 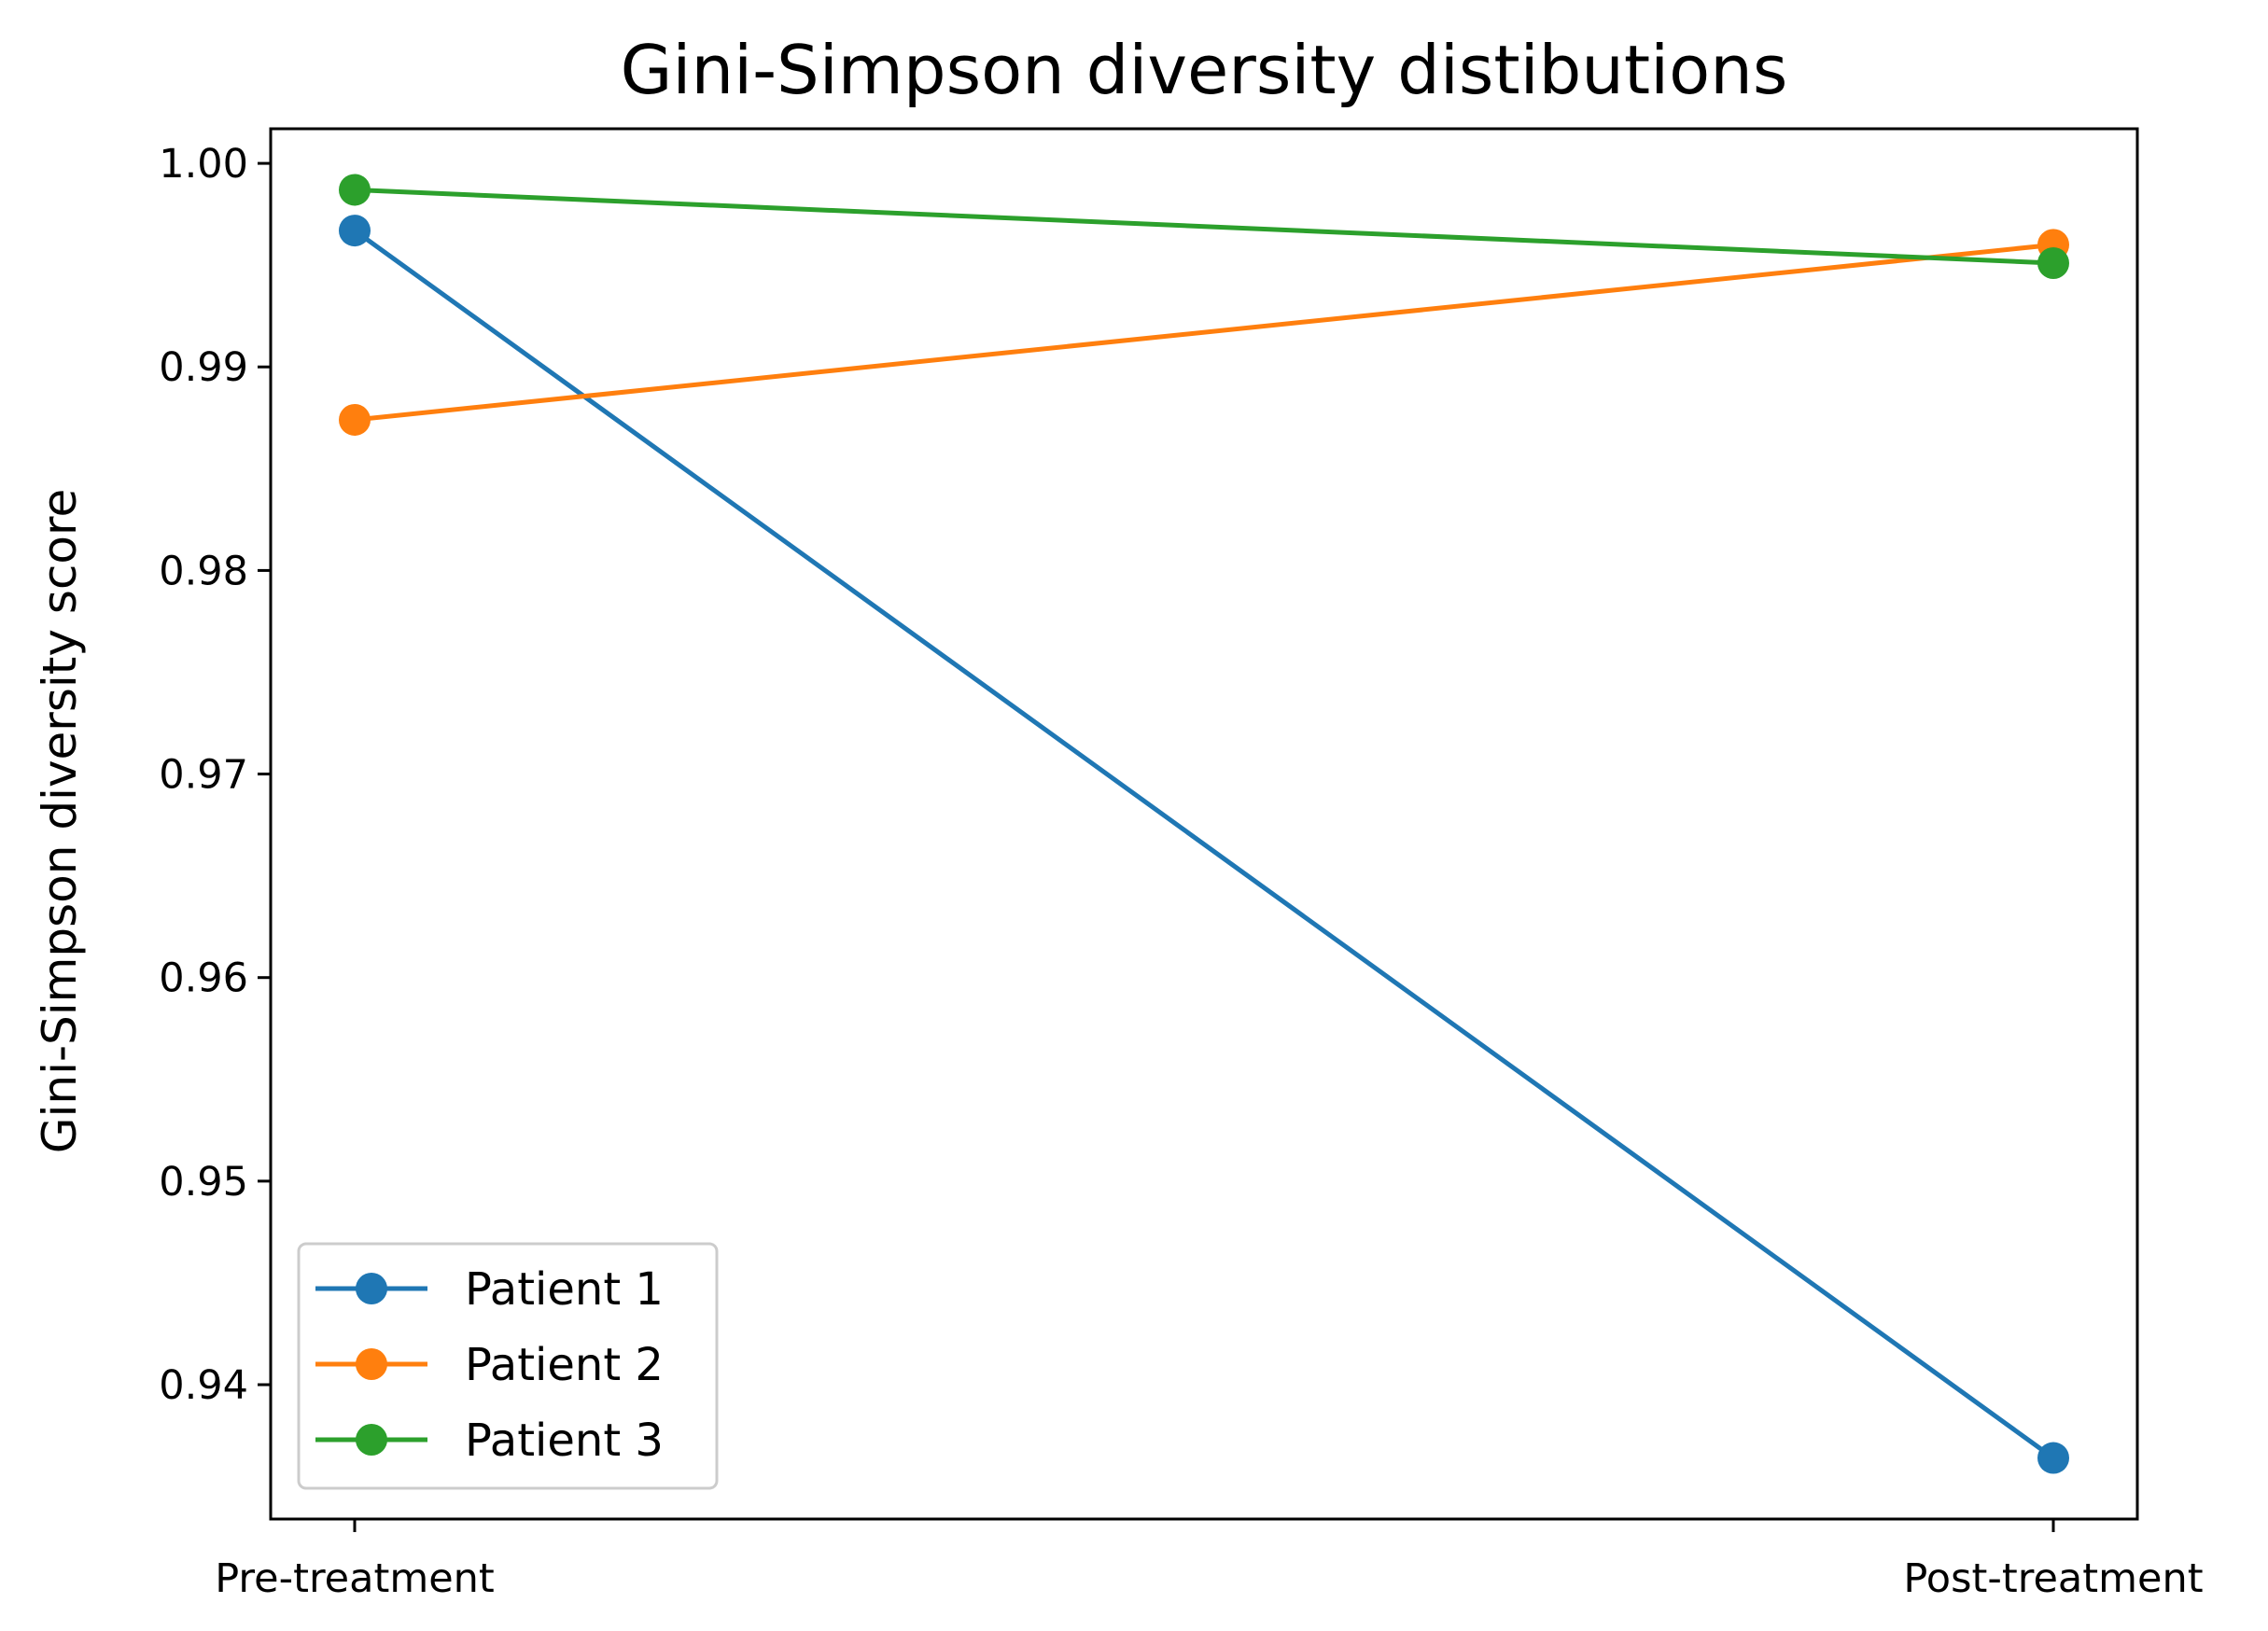 I want to click on legend-label: Patient 1, so click(x=564, y=1289).